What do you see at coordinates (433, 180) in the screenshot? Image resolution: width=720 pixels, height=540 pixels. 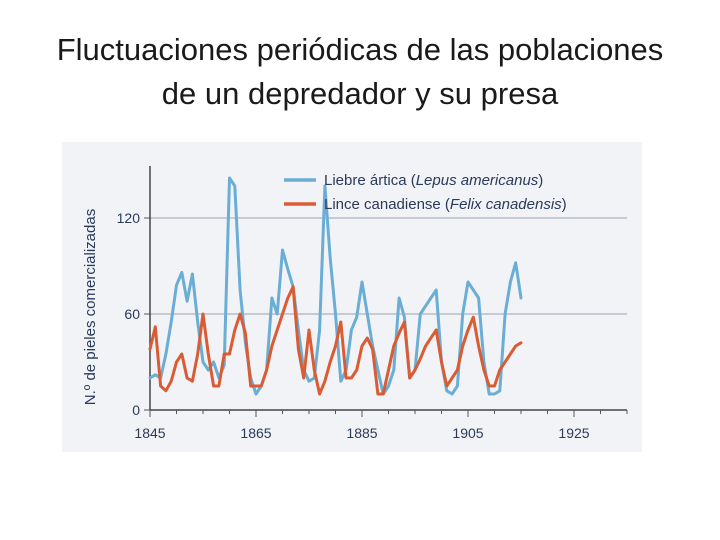 I see `legend-label: Liebre ártica (Lepus americanus)` at bounding box center [433, 180].